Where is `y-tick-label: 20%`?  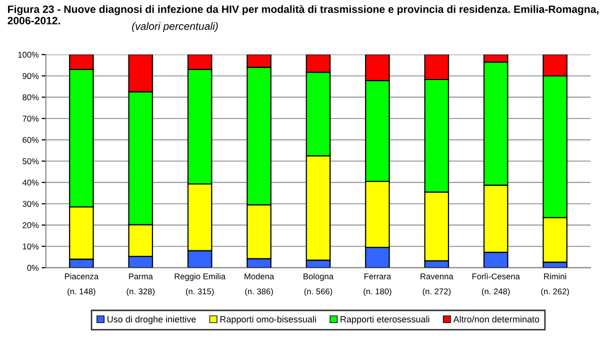 y-tick-label: 20% is located at coordinates (30, 225).